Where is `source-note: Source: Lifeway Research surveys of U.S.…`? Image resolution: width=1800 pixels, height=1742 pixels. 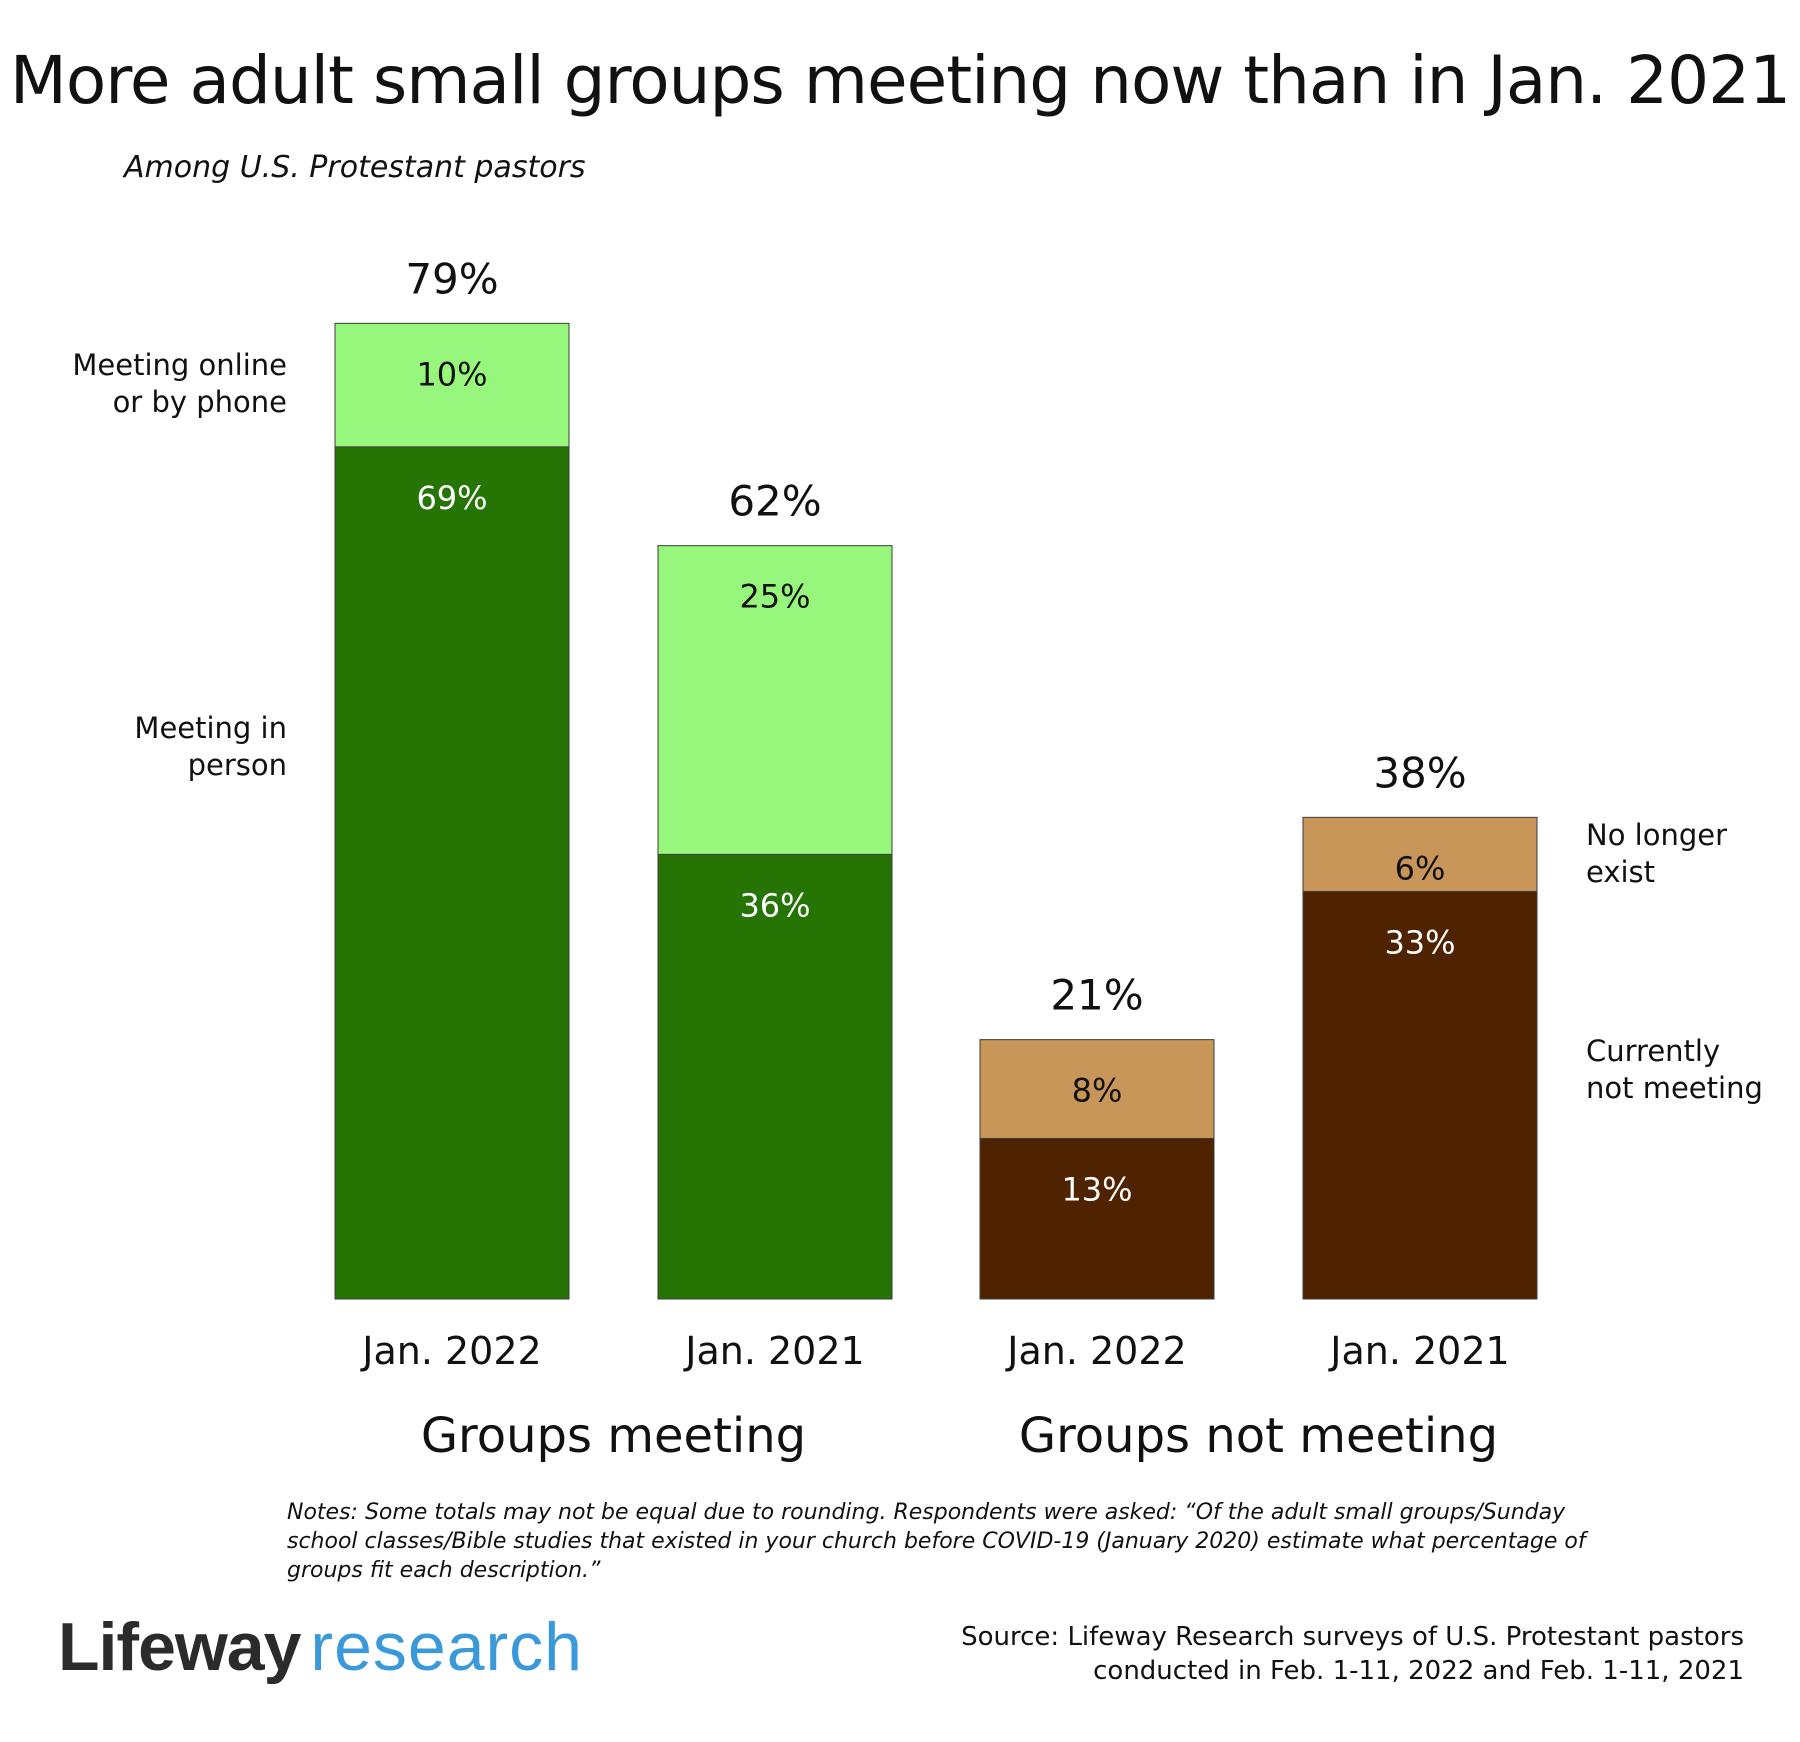
source-note: Source: Lifeway Research surveys of U.S.… is located at coordinates (1344, 1654).